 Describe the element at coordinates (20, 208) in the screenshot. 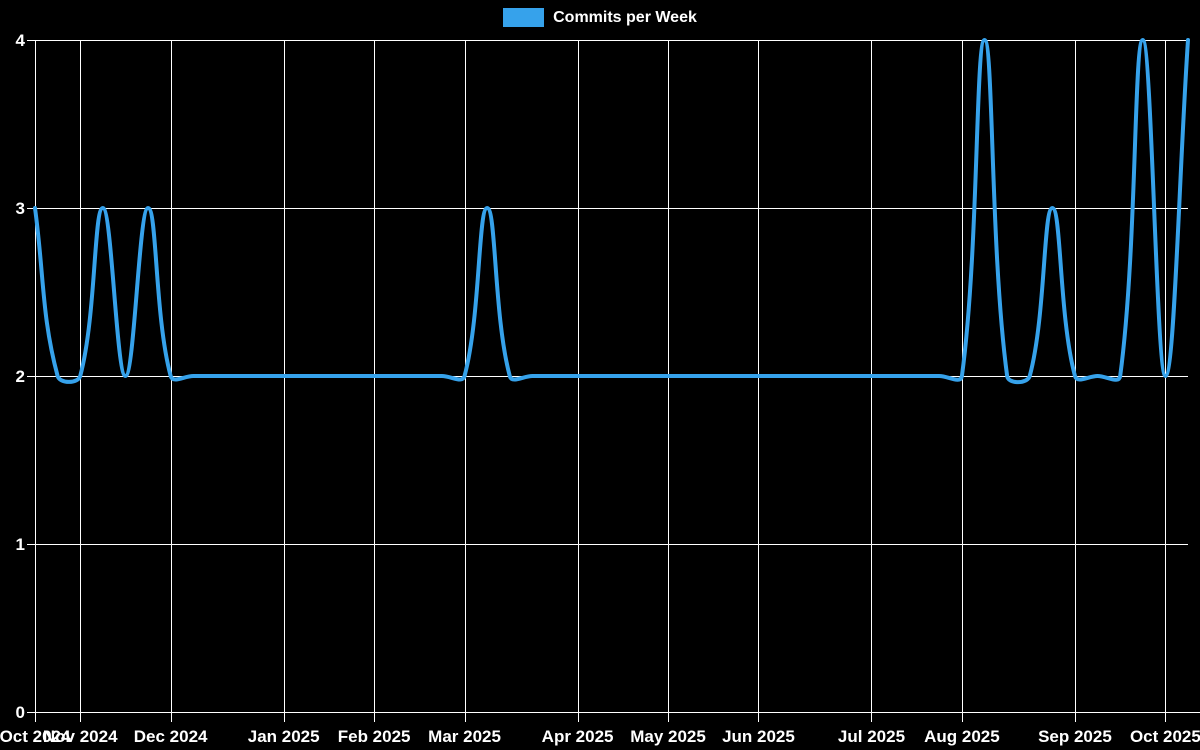

I see `y-tick-label: 3` at that location.